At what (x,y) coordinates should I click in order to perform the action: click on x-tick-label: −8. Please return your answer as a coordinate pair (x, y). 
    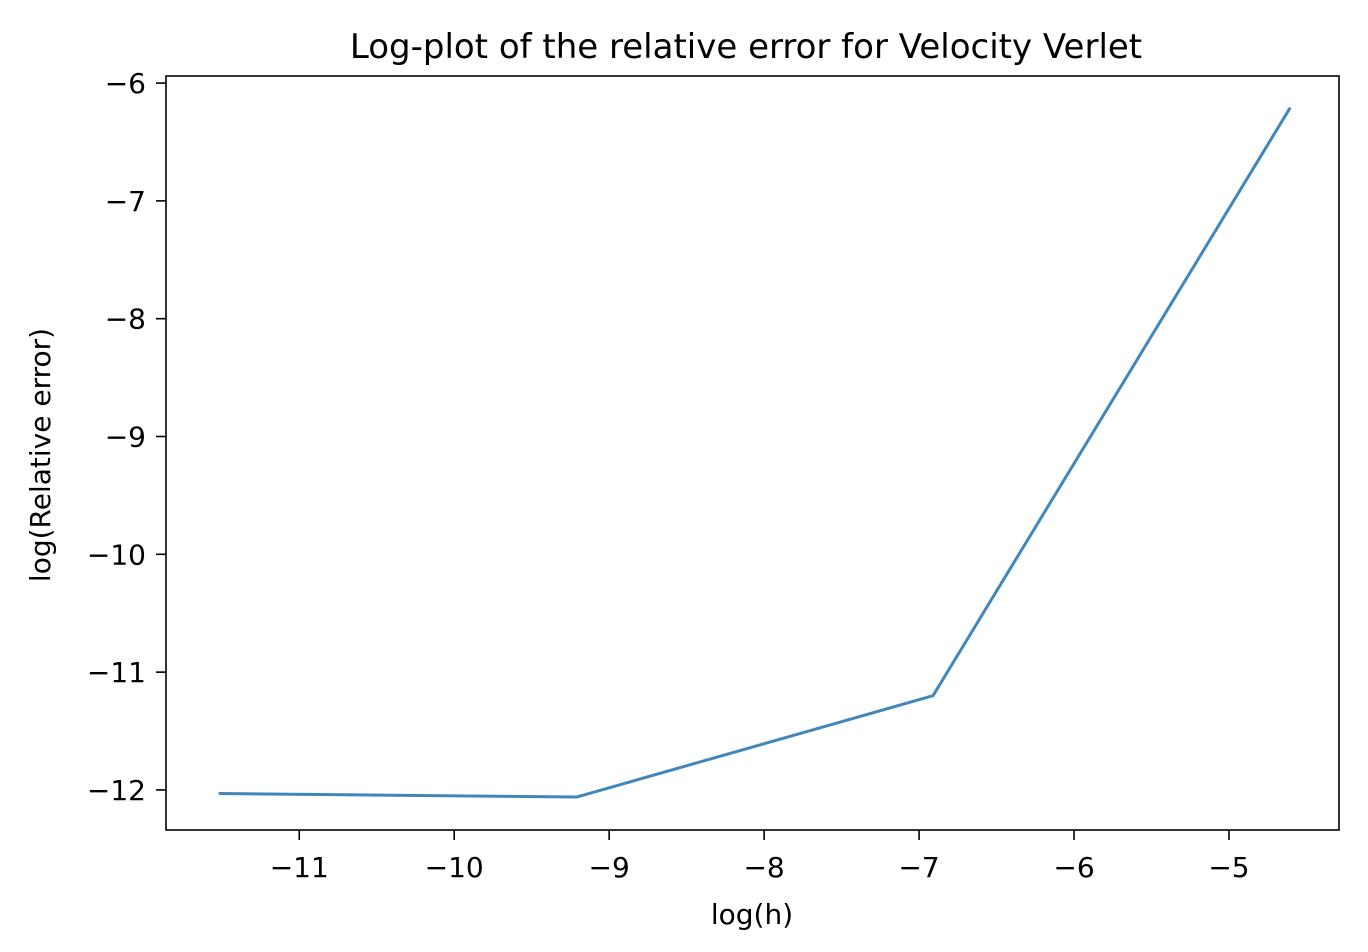
    Looking at the image, I should click on (763, 867).